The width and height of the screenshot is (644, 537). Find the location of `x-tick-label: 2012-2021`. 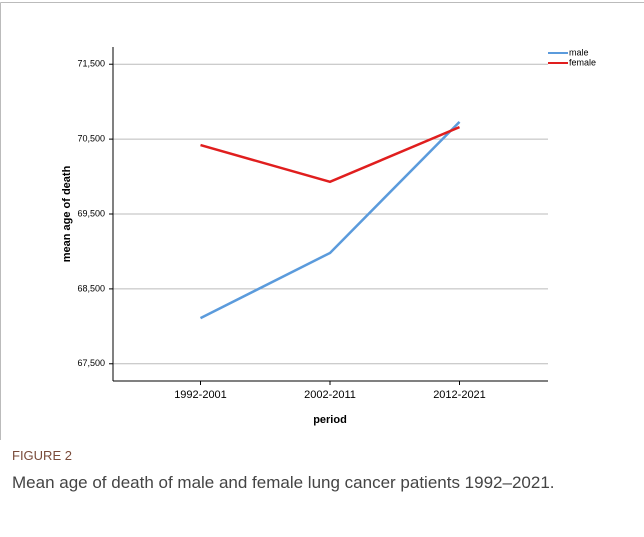

x-tick-label: 2012-2021 is located at coordinates (459, 395).